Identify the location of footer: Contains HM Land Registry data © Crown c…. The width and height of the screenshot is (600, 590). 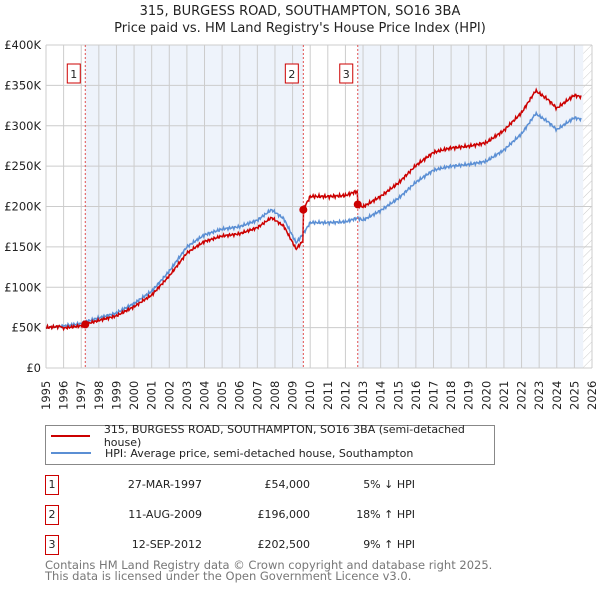
(269, 570).